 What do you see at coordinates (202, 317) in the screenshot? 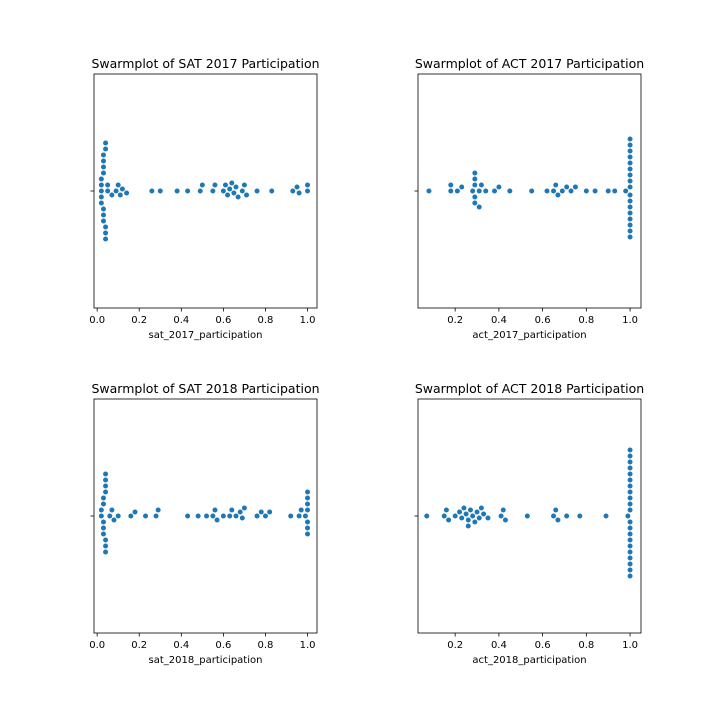
I see `x-axis: 0.0 0.2 0.4 0.6 0.8 1.0` at bounding box center [202, 317].